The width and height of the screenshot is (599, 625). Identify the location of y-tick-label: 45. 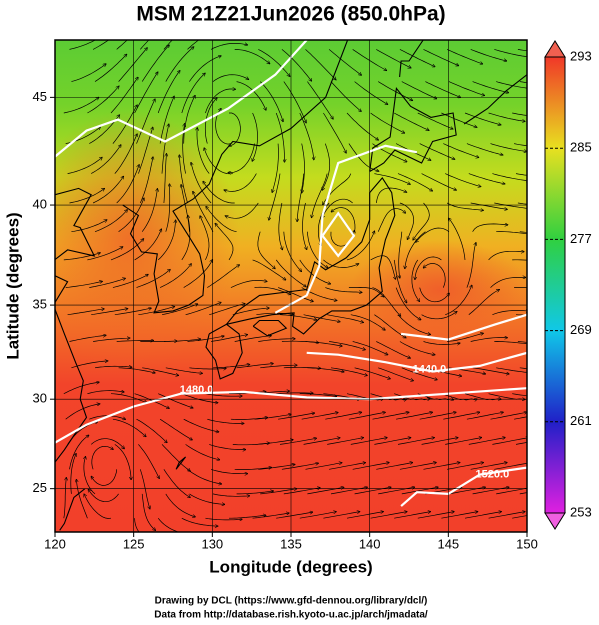
(40, 96).